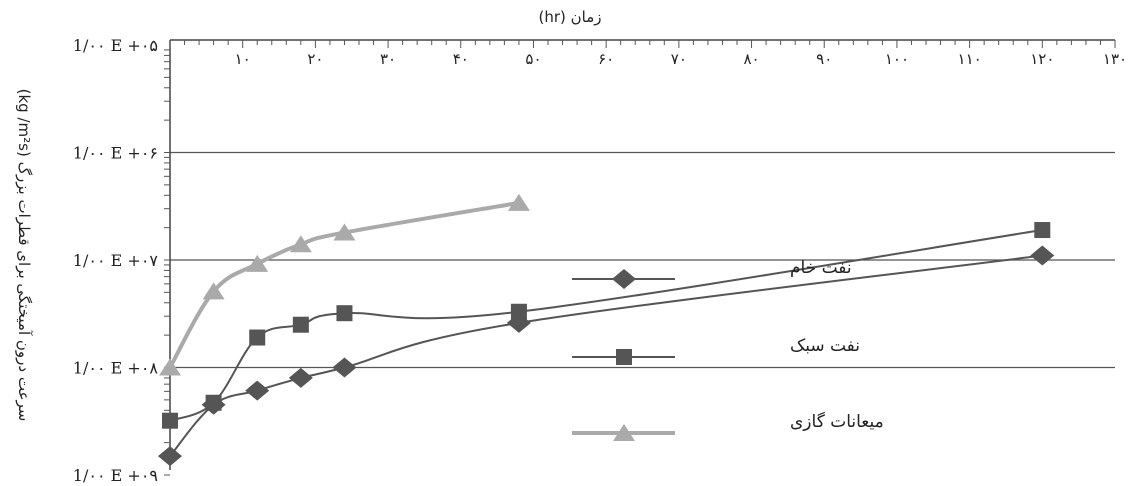 This screenshot has height=486, width=1133. I want to click on x-tick-label: ۱۰۰, so click(897, 59).